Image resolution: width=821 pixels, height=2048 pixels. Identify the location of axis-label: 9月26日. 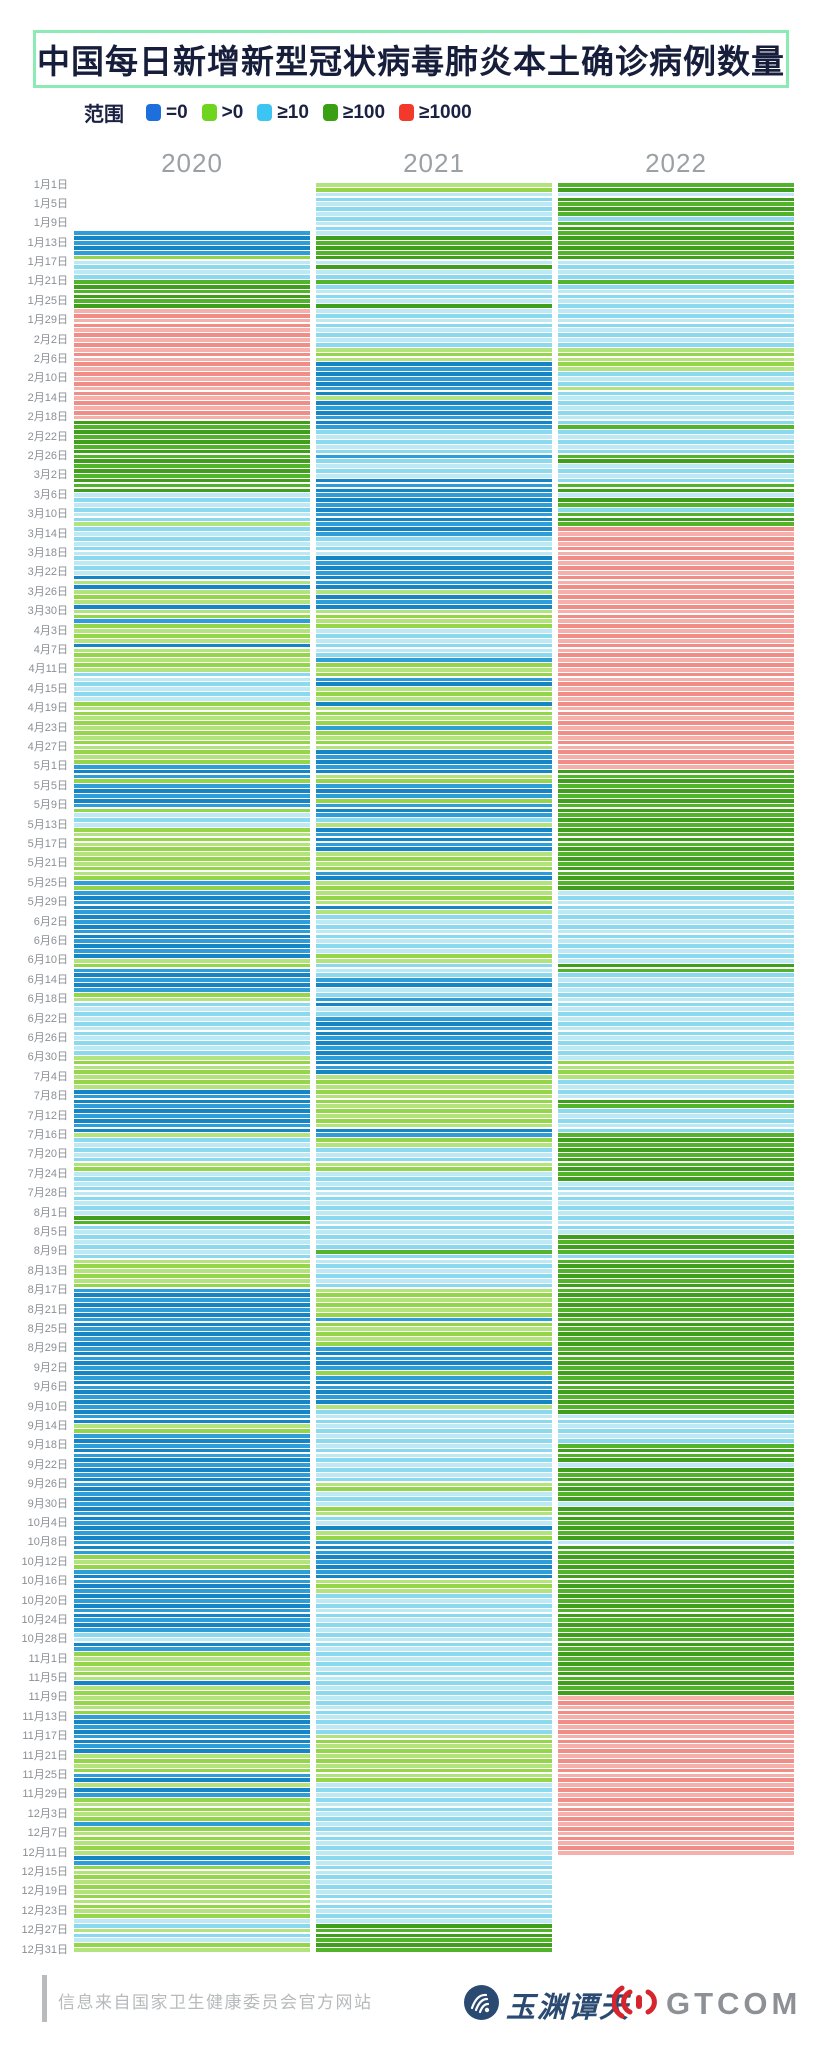
(47, 1484).